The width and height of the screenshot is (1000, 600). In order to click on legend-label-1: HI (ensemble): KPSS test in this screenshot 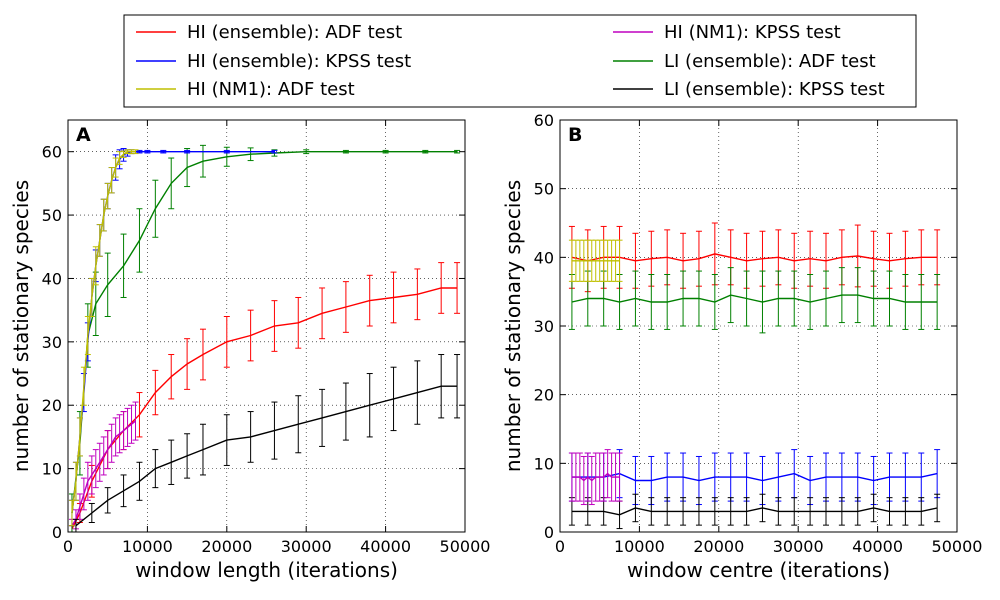, I will do `click(299, 61)`.